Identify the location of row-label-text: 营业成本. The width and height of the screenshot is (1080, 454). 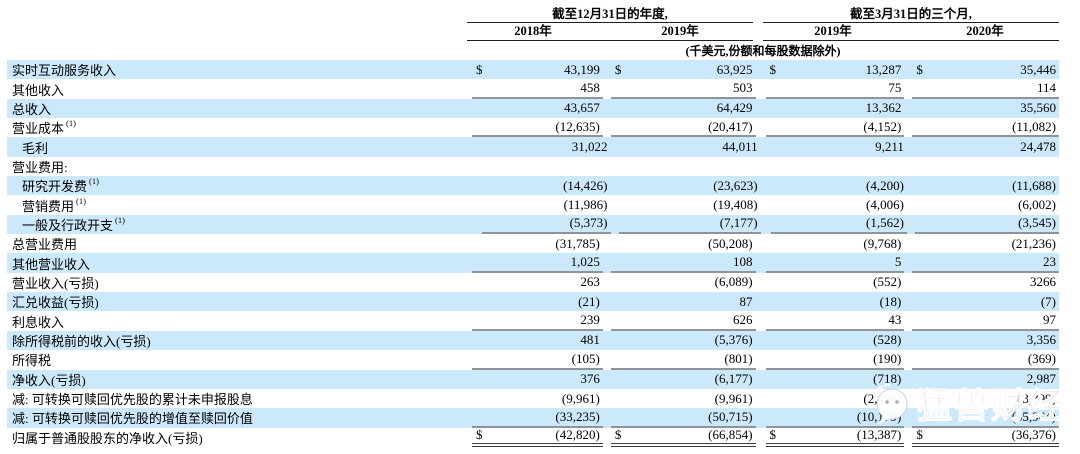
(38, 129).